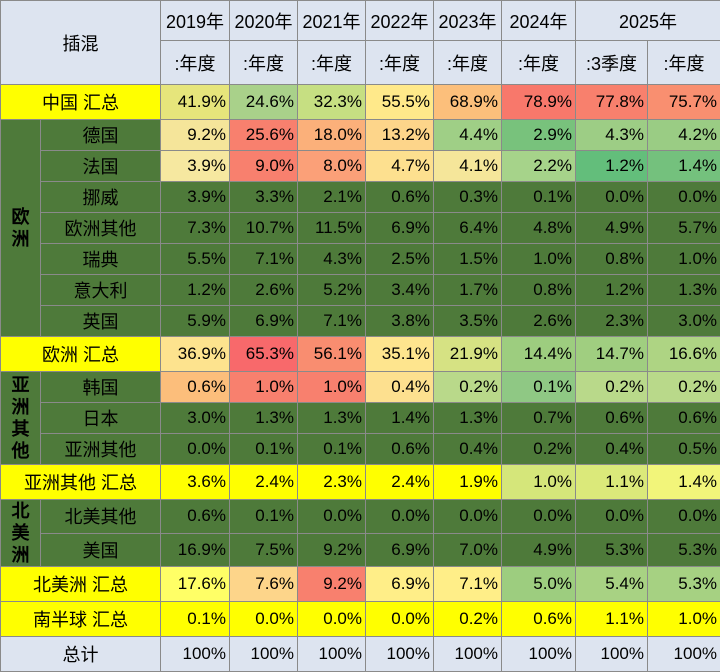 The width and height of the screenshot is (720, 672). What do you see at coordinates (332, 228) in the screenshot?
I see `value-cell: 11.5%` at bounding box center [332, 228].